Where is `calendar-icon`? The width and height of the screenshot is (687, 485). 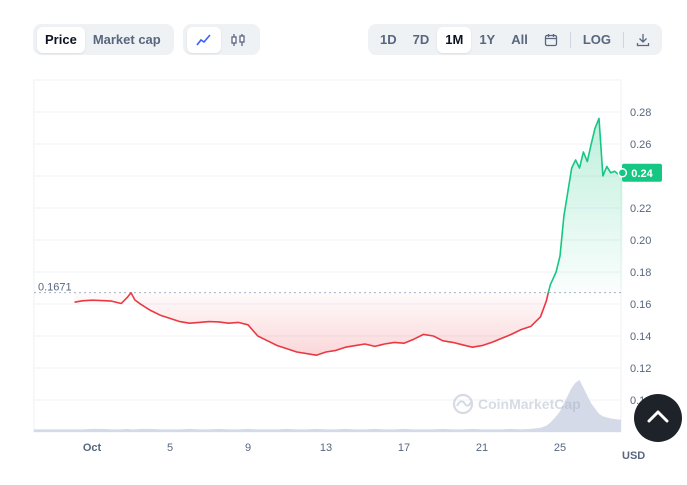
calendar-icon is located at coordinates (551, 40).